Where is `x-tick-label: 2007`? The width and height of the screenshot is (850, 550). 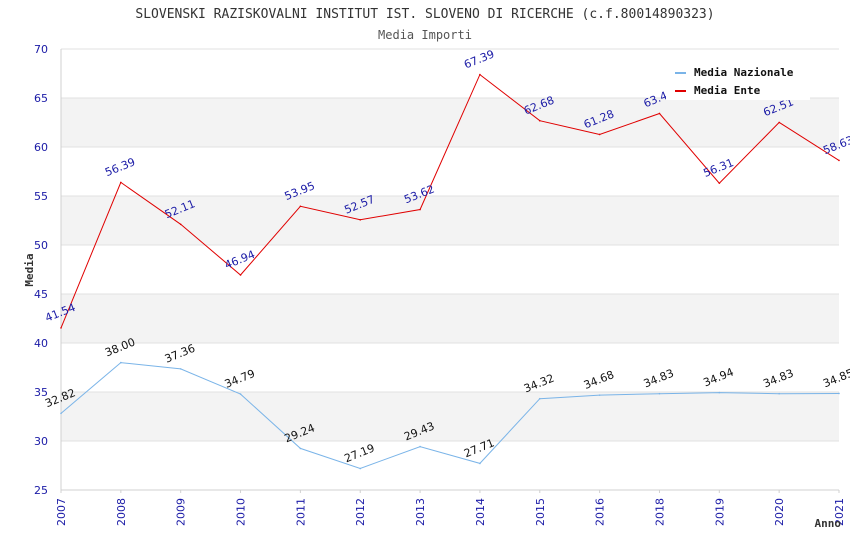
x-tick-label: 2007 is located at coordinates (61, 512).